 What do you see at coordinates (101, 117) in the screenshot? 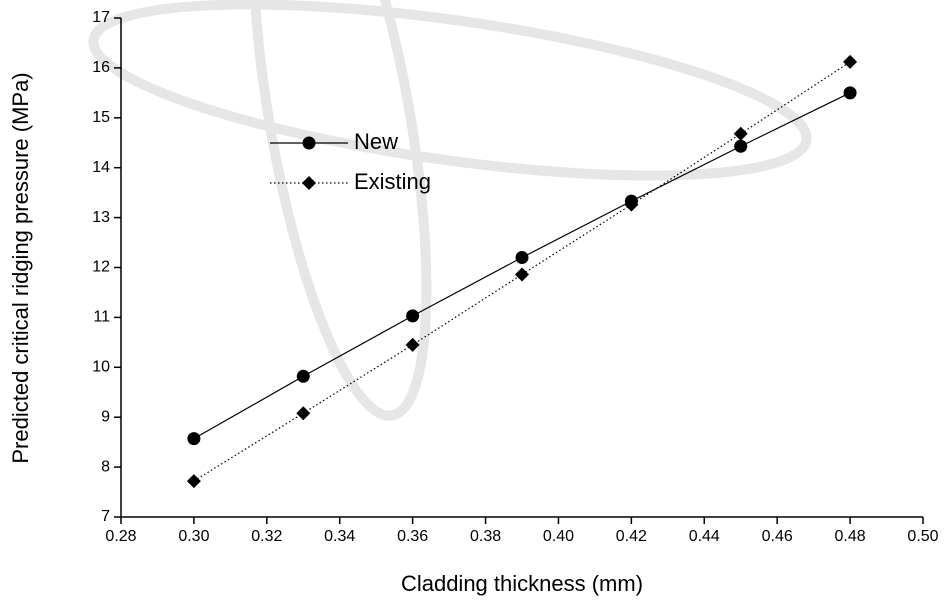
I see `y-tick-label: 15` at bounding box center [101, 117].